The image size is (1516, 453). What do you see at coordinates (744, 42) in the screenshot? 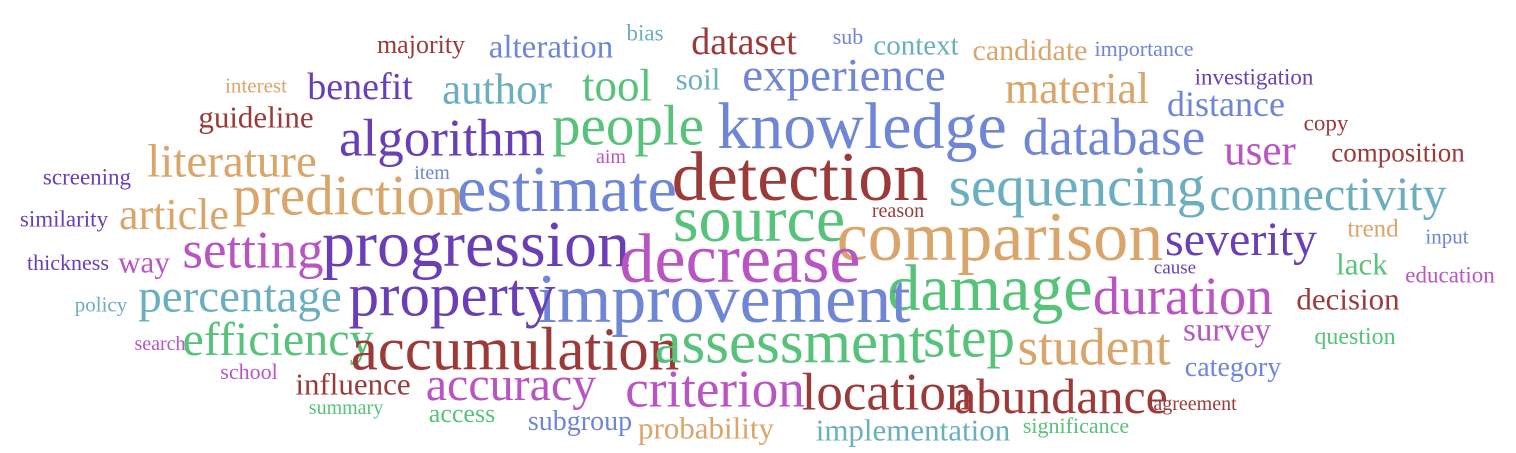
I see `word-dataset: dataset` at bounding box center [744, 42].